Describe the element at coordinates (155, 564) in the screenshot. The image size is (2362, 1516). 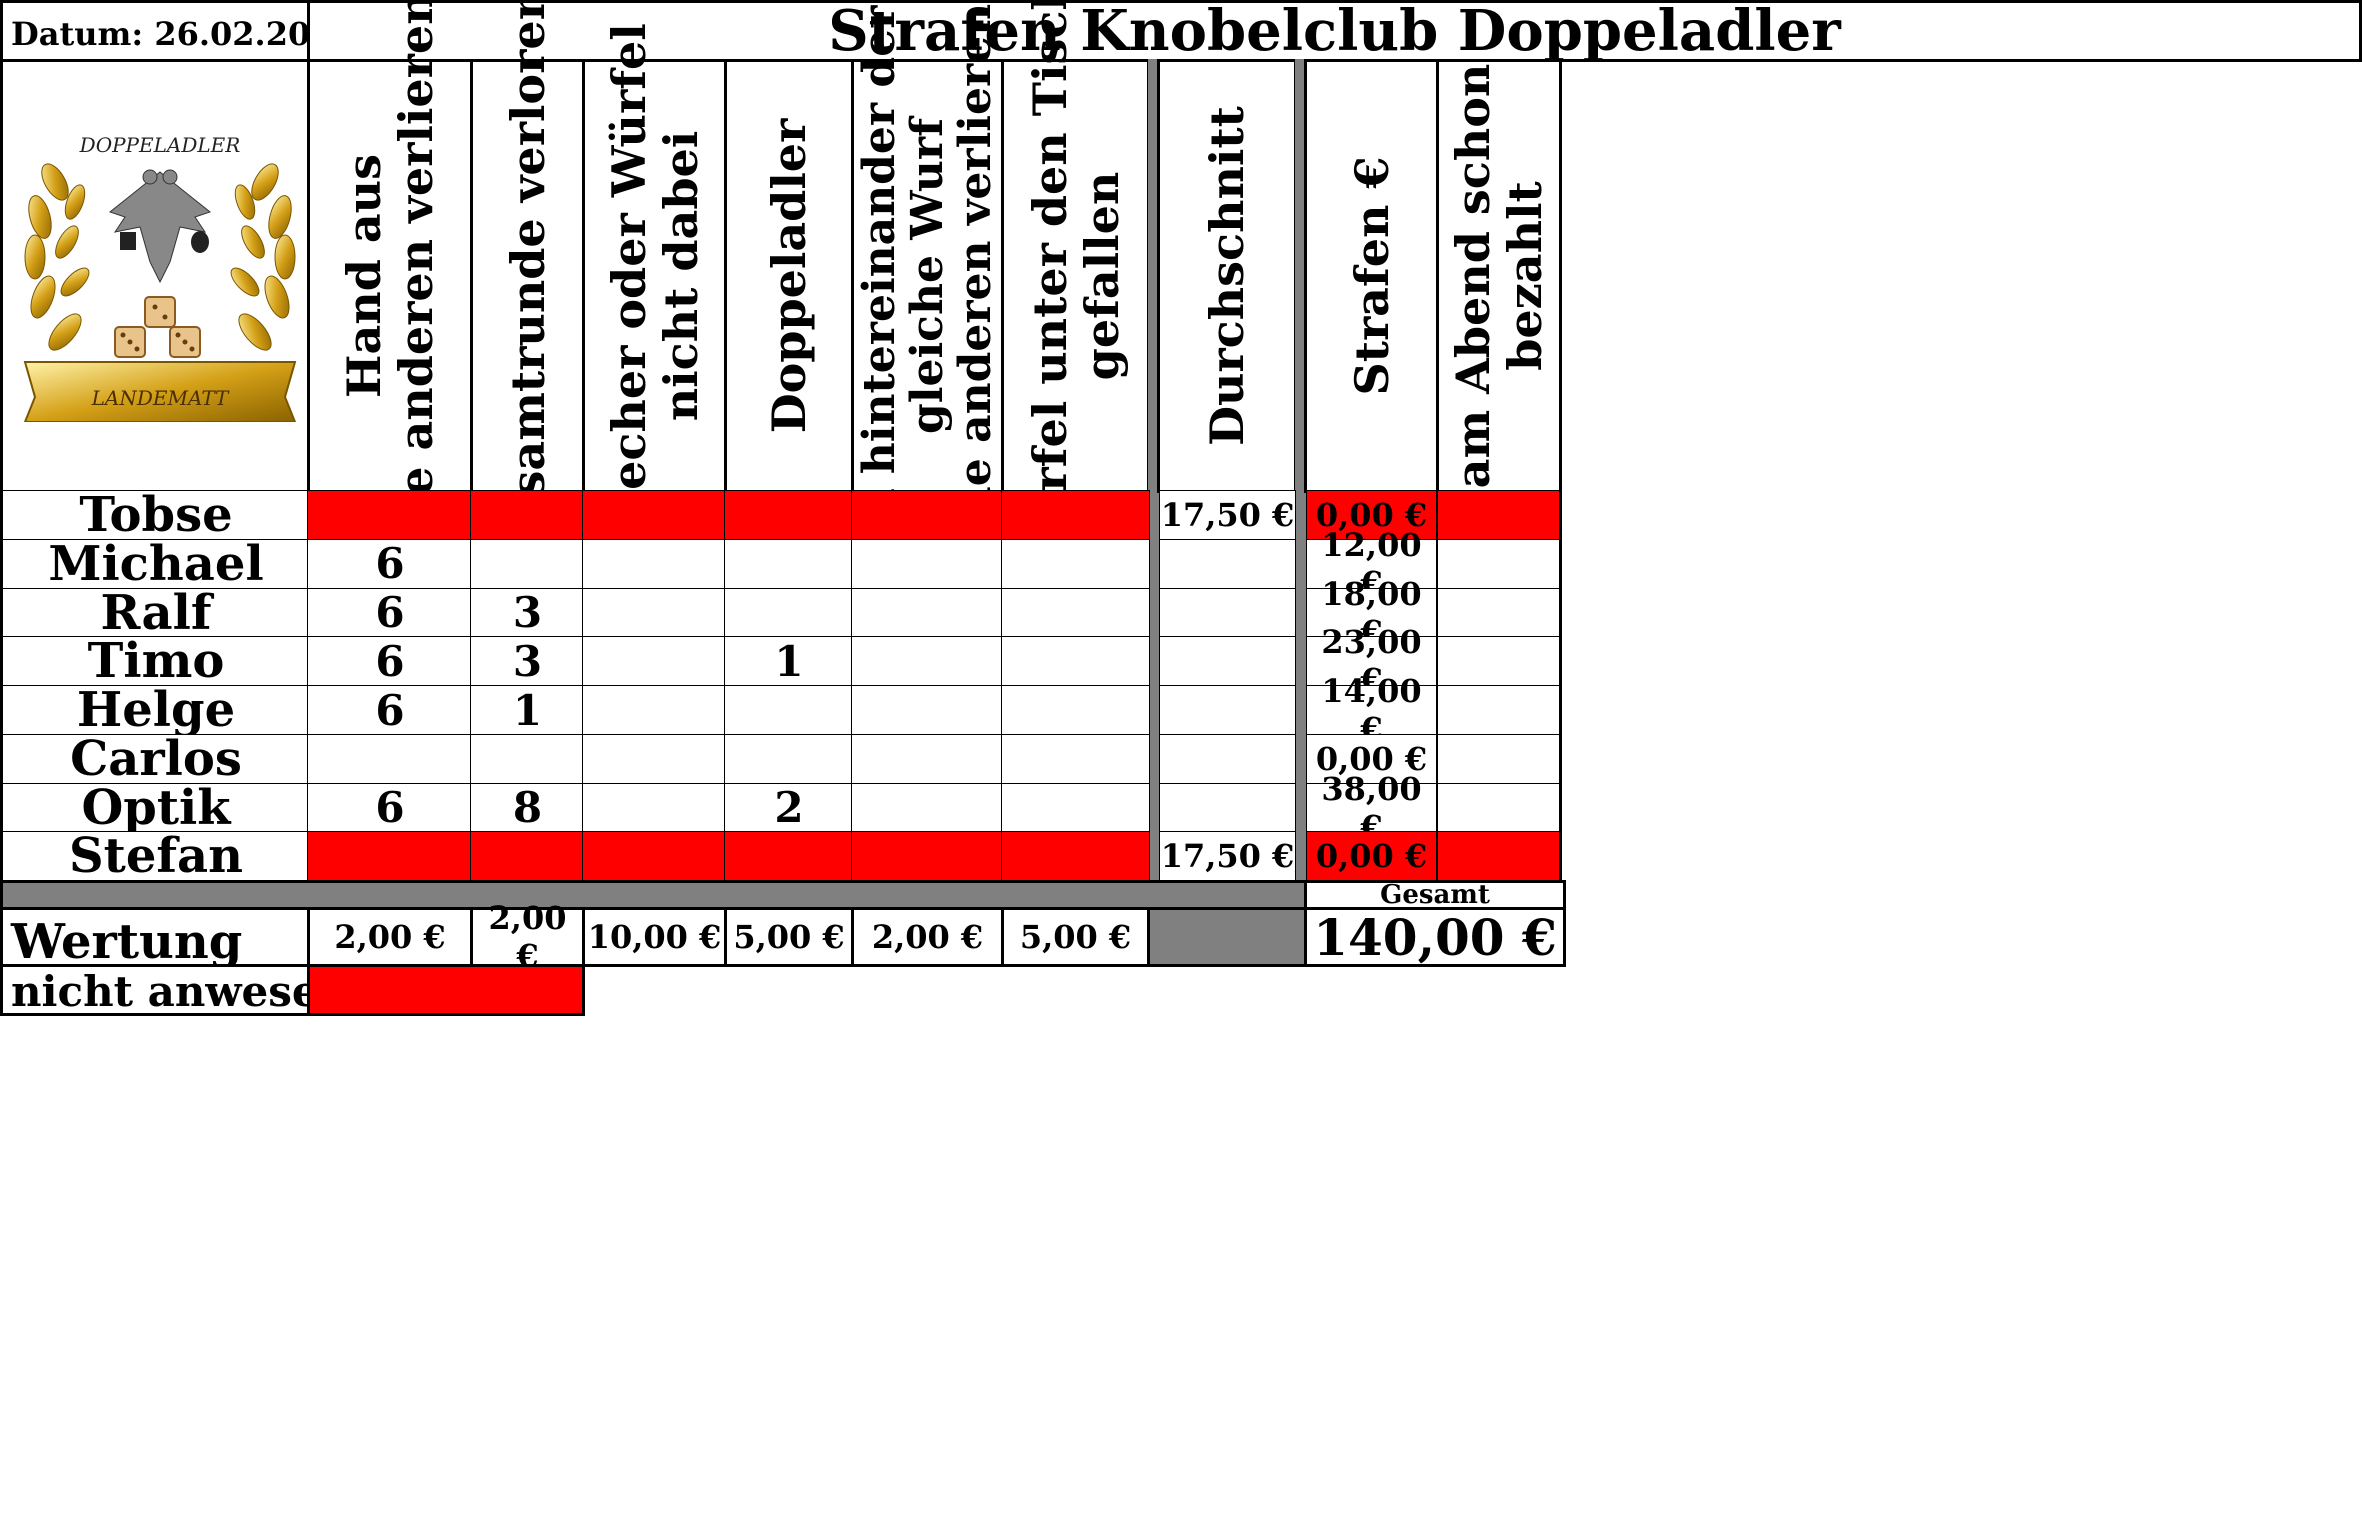
I see `player-name: Michael` at that location.